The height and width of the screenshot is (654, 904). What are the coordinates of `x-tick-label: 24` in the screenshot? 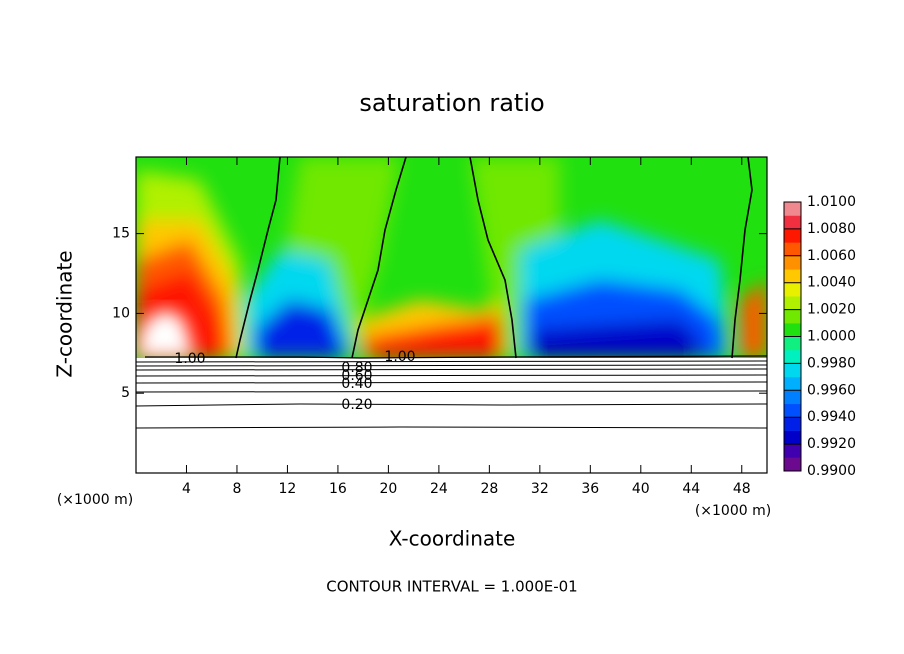 It's located at (439, 489).